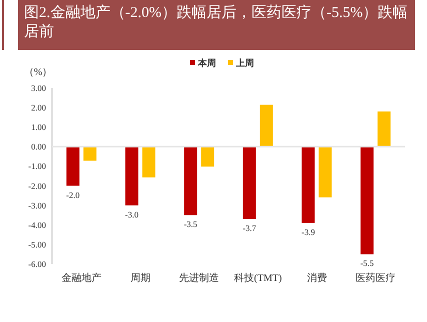 The image size is (427, 322). I want to click on y-tick-label: -5.00, so click(37, 244).